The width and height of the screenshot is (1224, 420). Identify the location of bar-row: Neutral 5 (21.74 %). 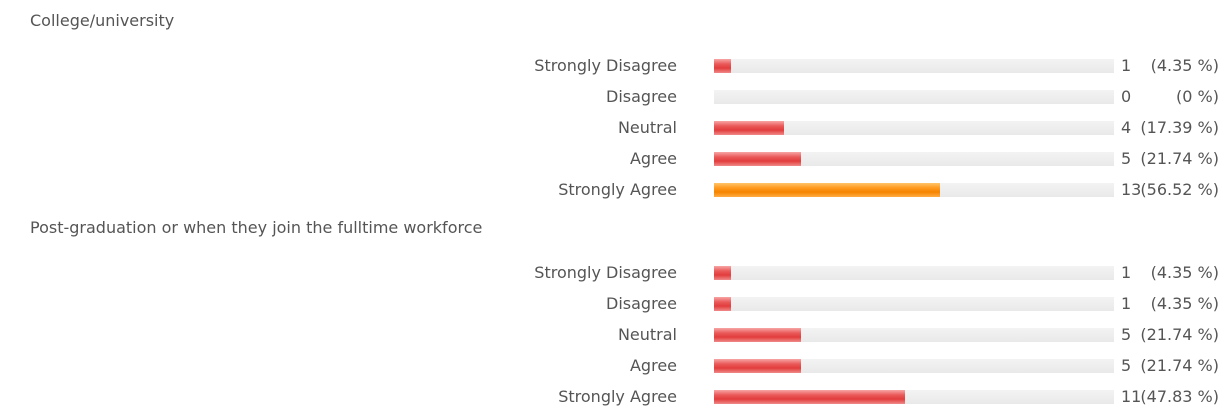
(612, 335).